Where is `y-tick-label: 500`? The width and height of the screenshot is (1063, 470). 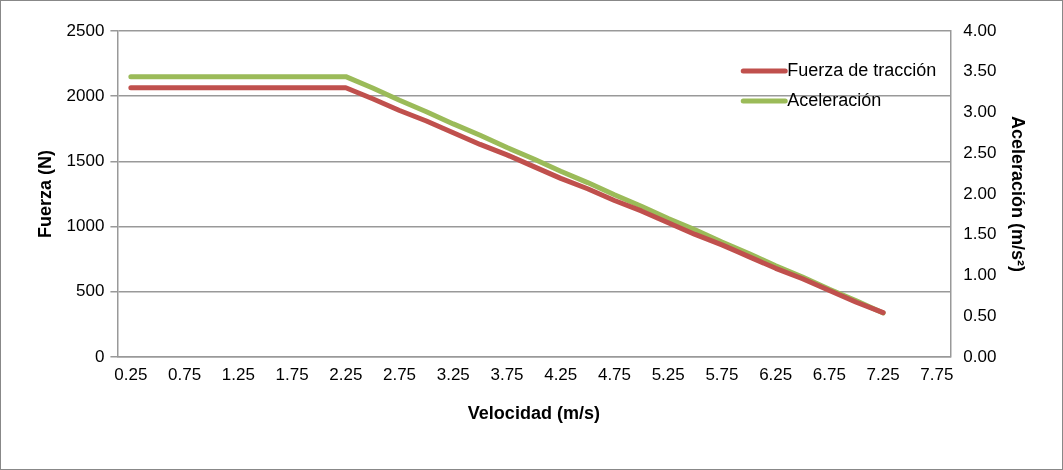 y-tick-label: 500 is located at coordinates (90, 291).